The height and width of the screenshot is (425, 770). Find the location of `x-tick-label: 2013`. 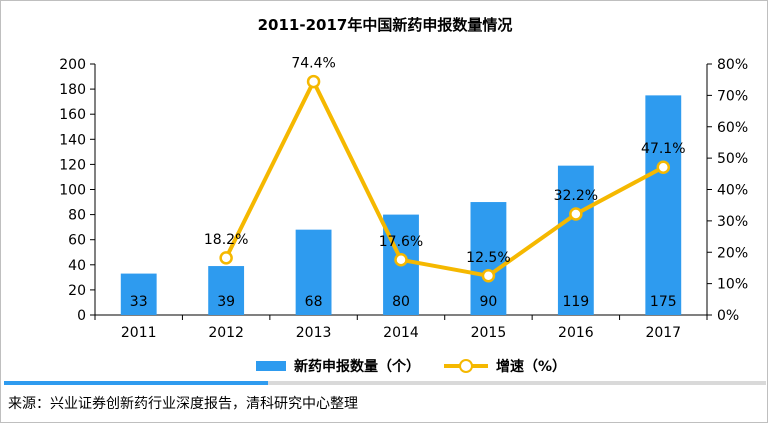

x-tick-label: 2013 is located at coordinates (314, 333).